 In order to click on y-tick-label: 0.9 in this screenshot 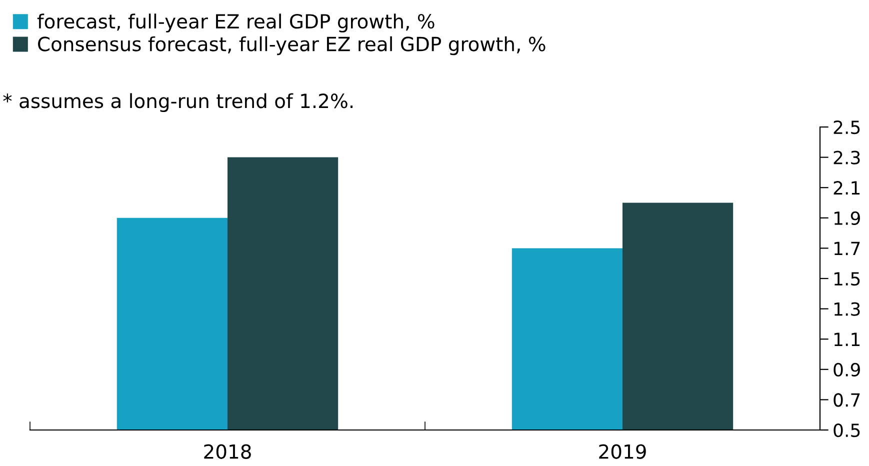, I will do `click(847, 369)`.